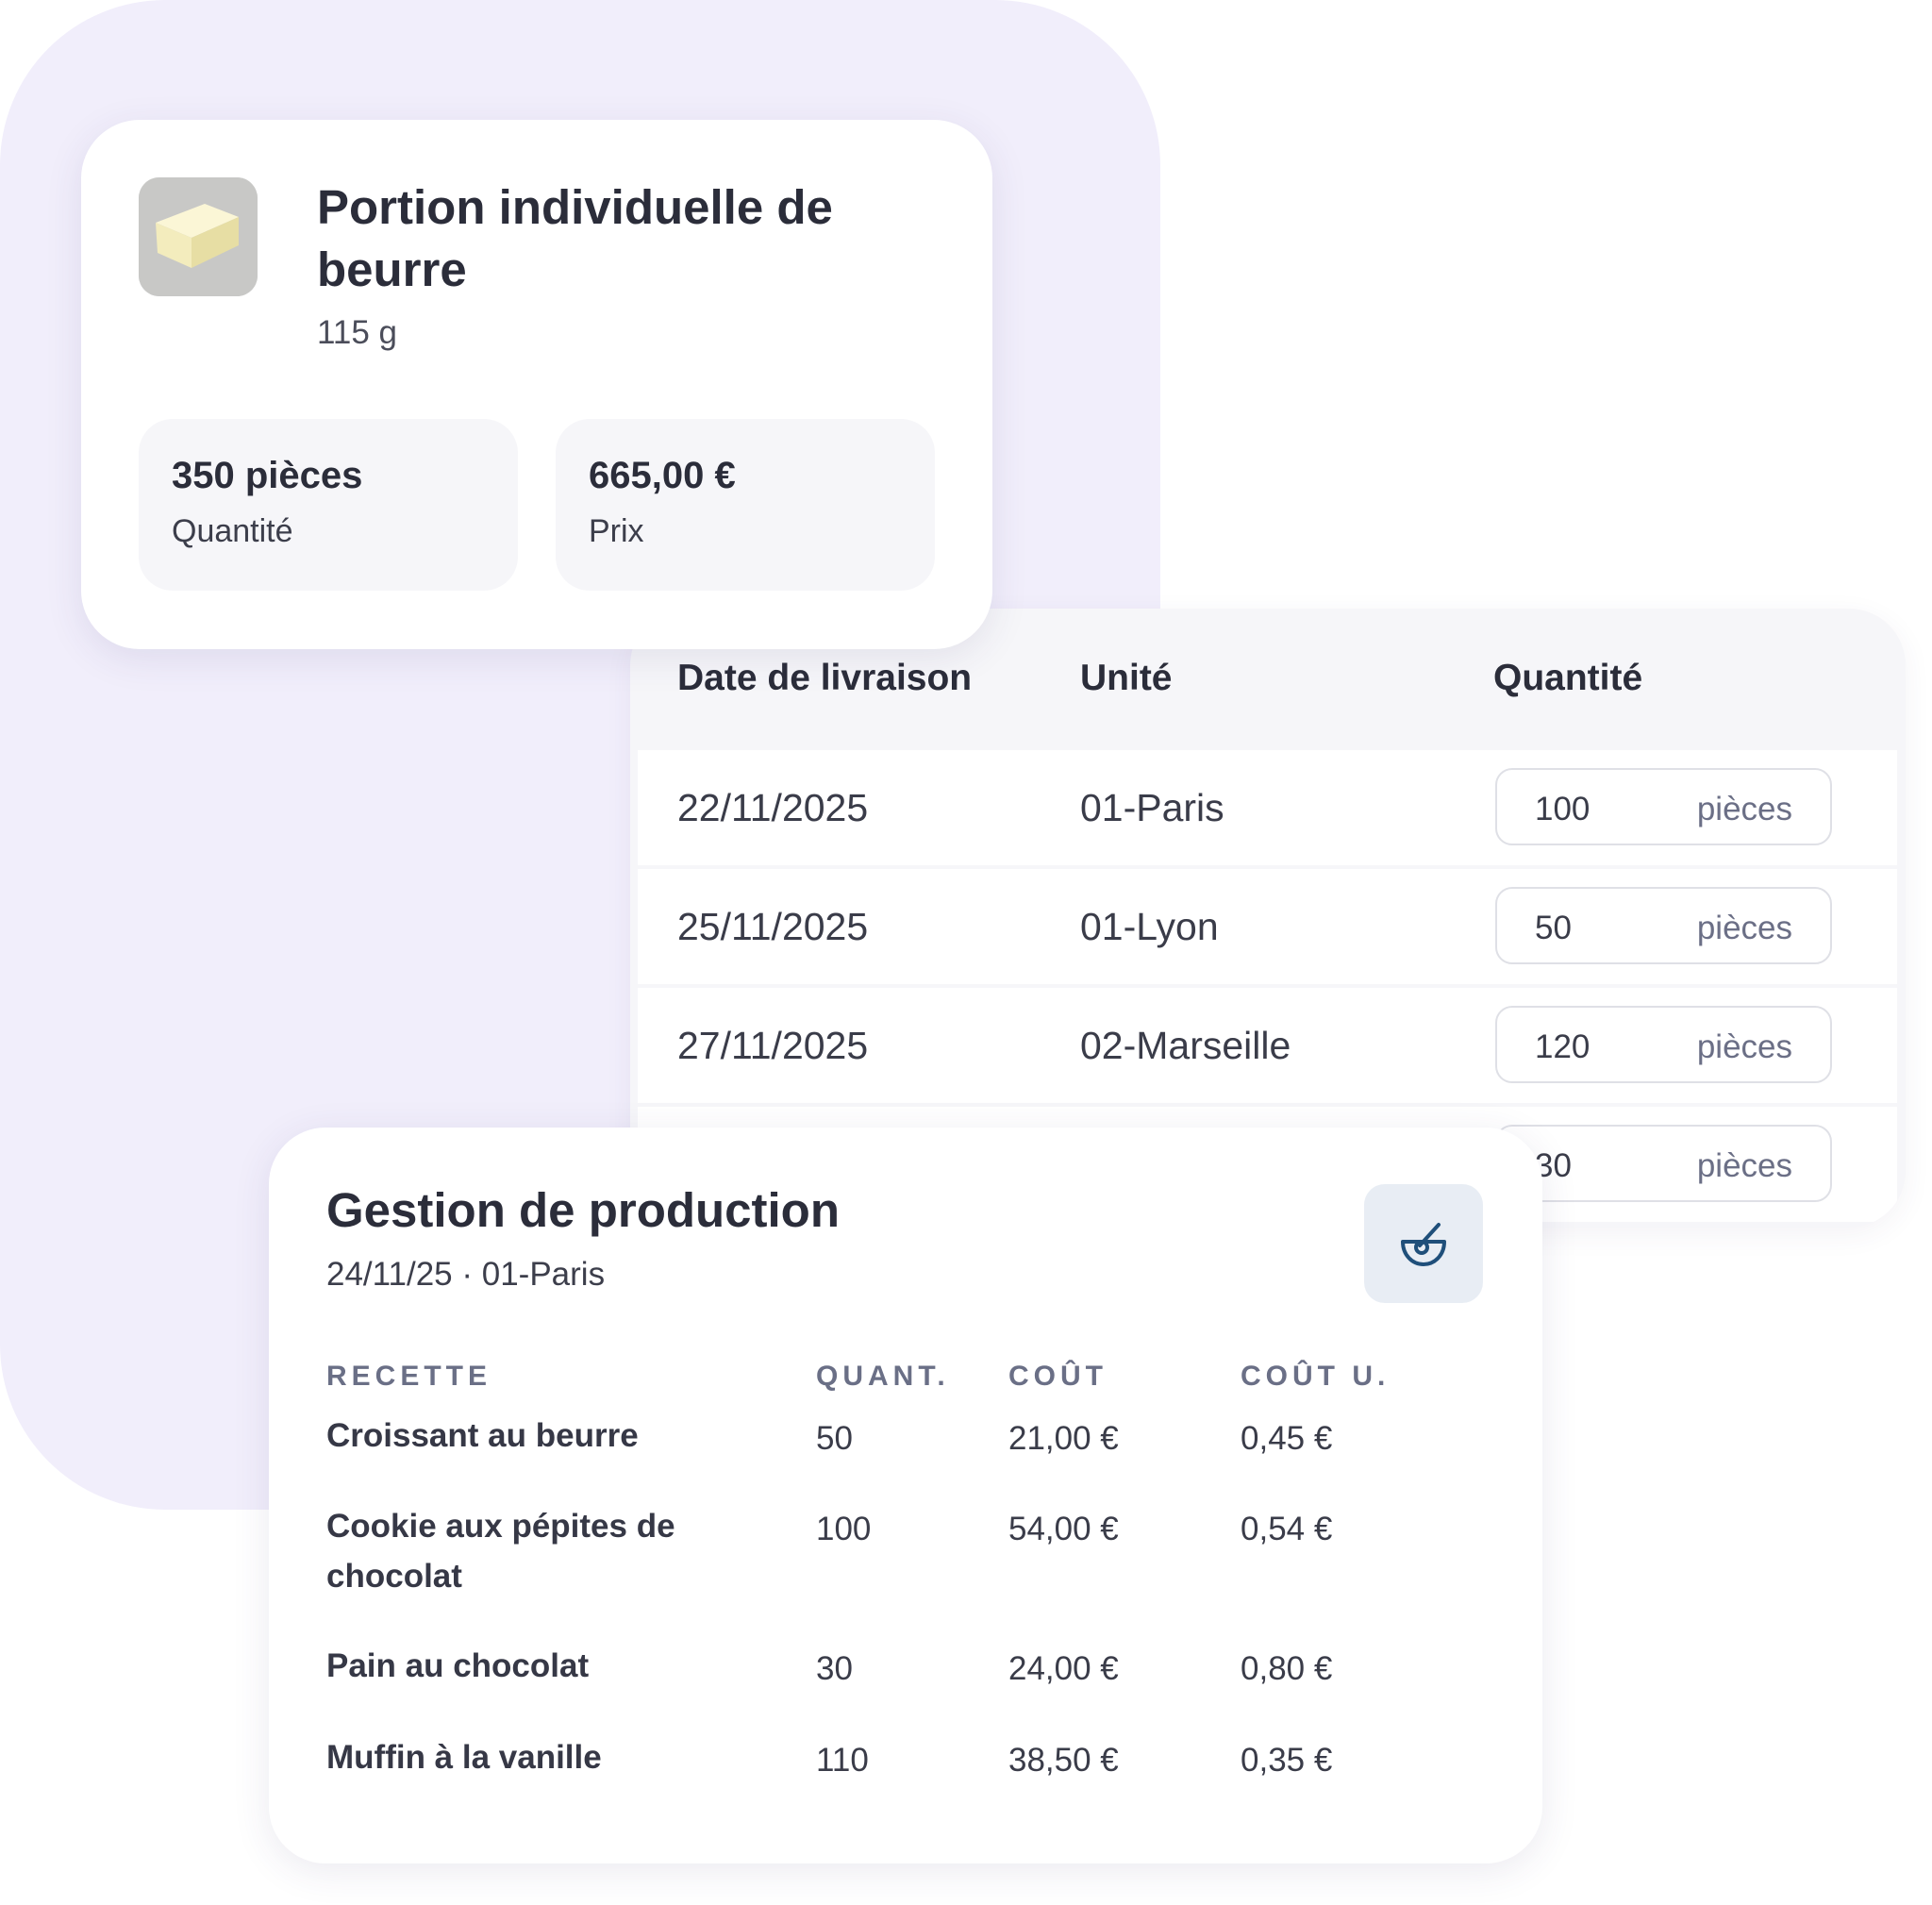 The image size is (1932, 1905). Describe the element at coordinates (483, 1435) in the screenshot. I see `recipe-name: Croissant au beurre` at that location.